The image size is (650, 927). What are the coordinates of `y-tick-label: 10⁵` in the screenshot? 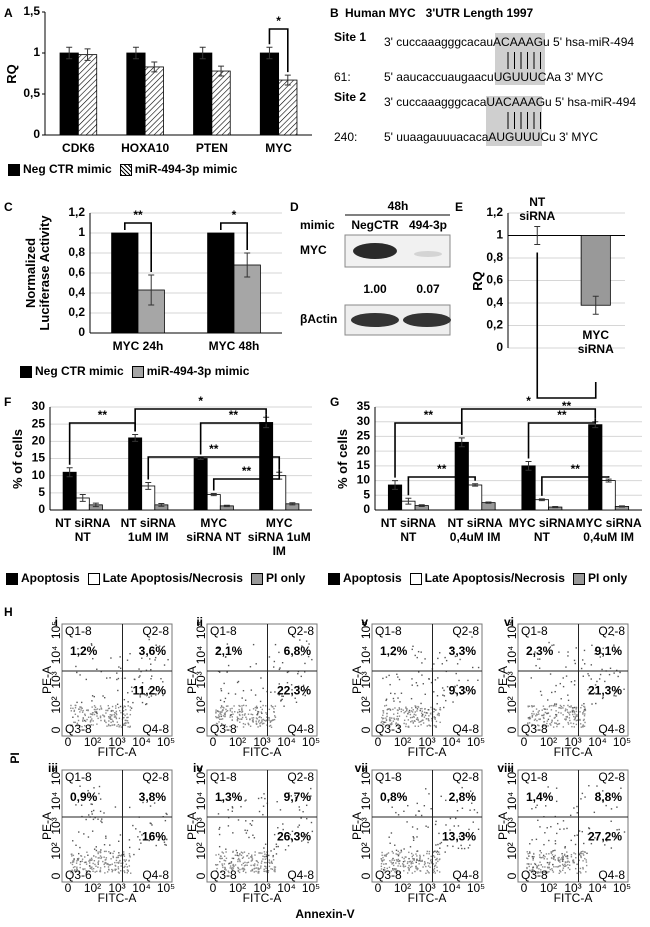 It's located at (56, 776).